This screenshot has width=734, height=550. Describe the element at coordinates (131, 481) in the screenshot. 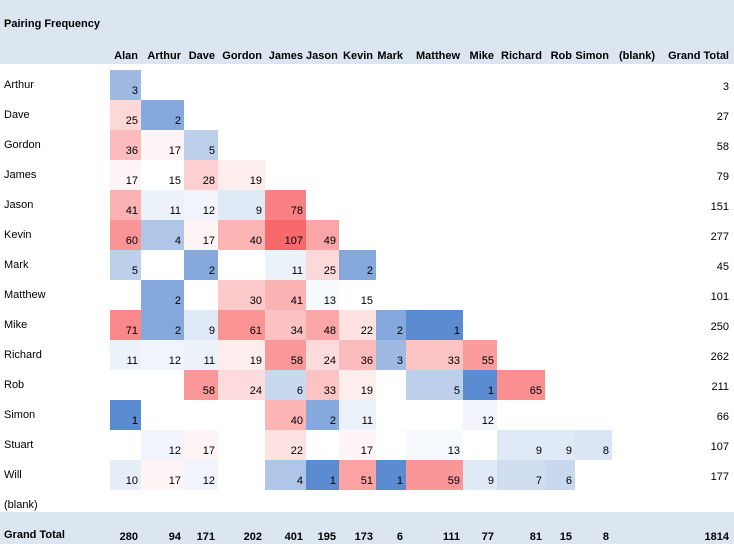

I see `cell-value: 10` at that location.